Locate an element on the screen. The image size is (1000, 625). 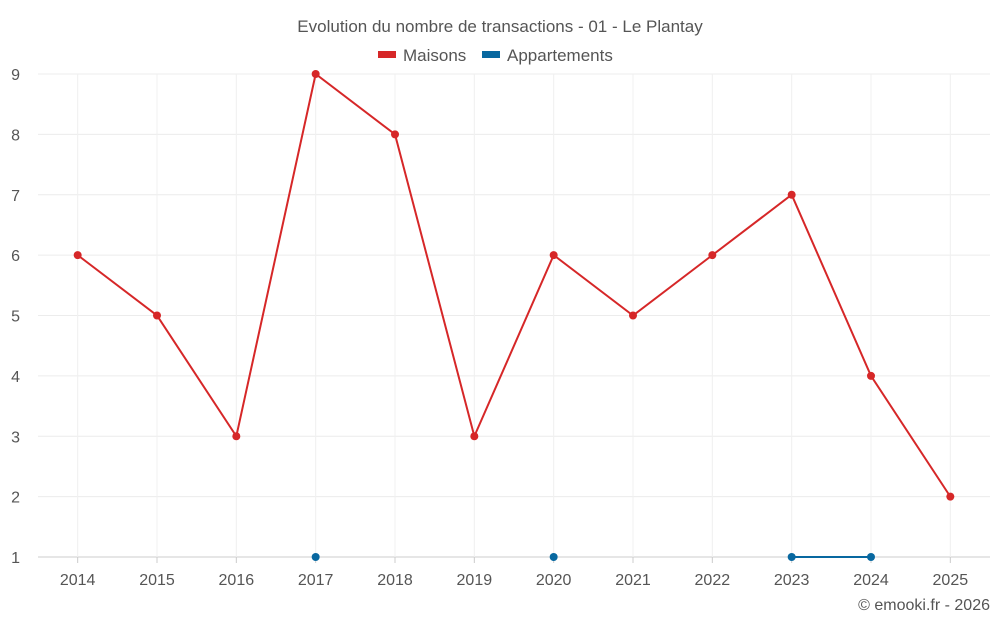
x-tick-label: 2020 is located at coordinates (554, 580).